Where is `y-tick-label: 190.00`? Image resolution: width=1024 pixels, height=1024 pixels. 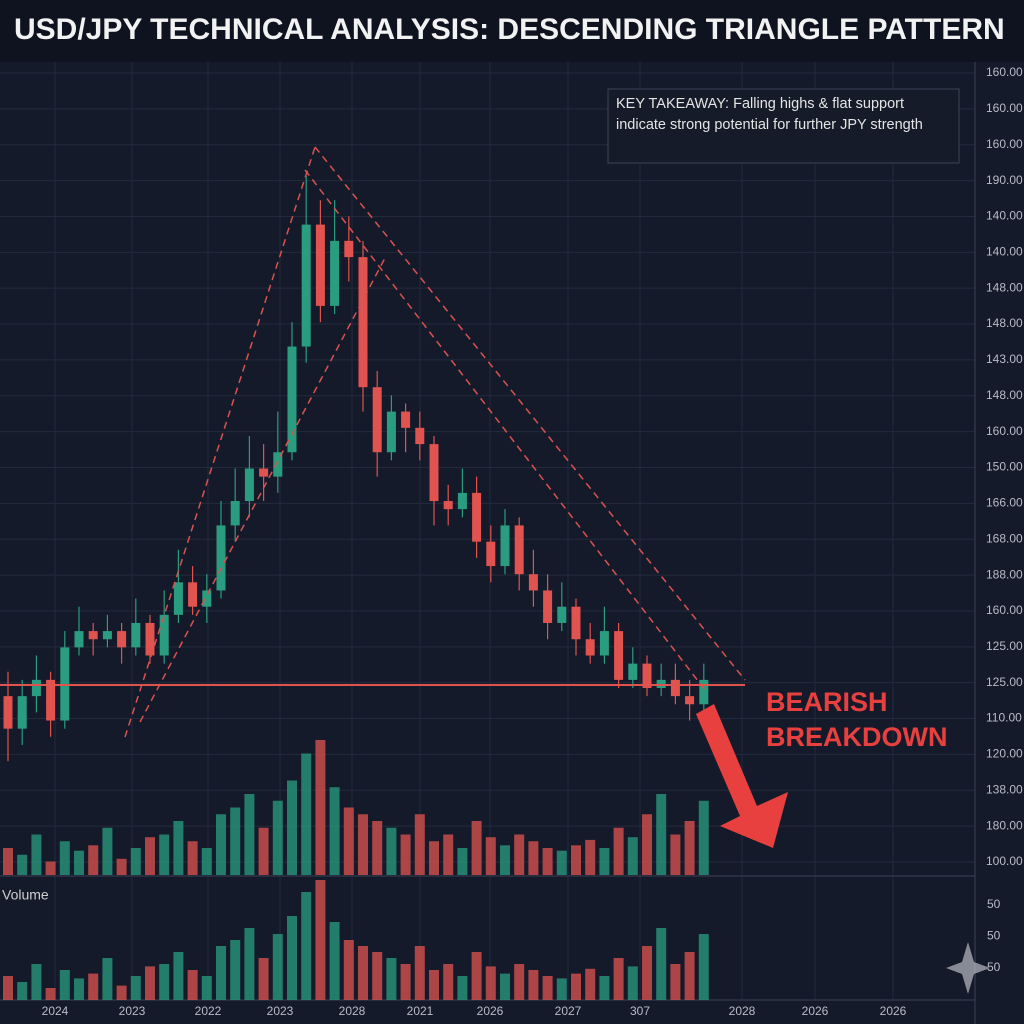
y-tick-label: 190.00 is located at coordinates (1004, 180).